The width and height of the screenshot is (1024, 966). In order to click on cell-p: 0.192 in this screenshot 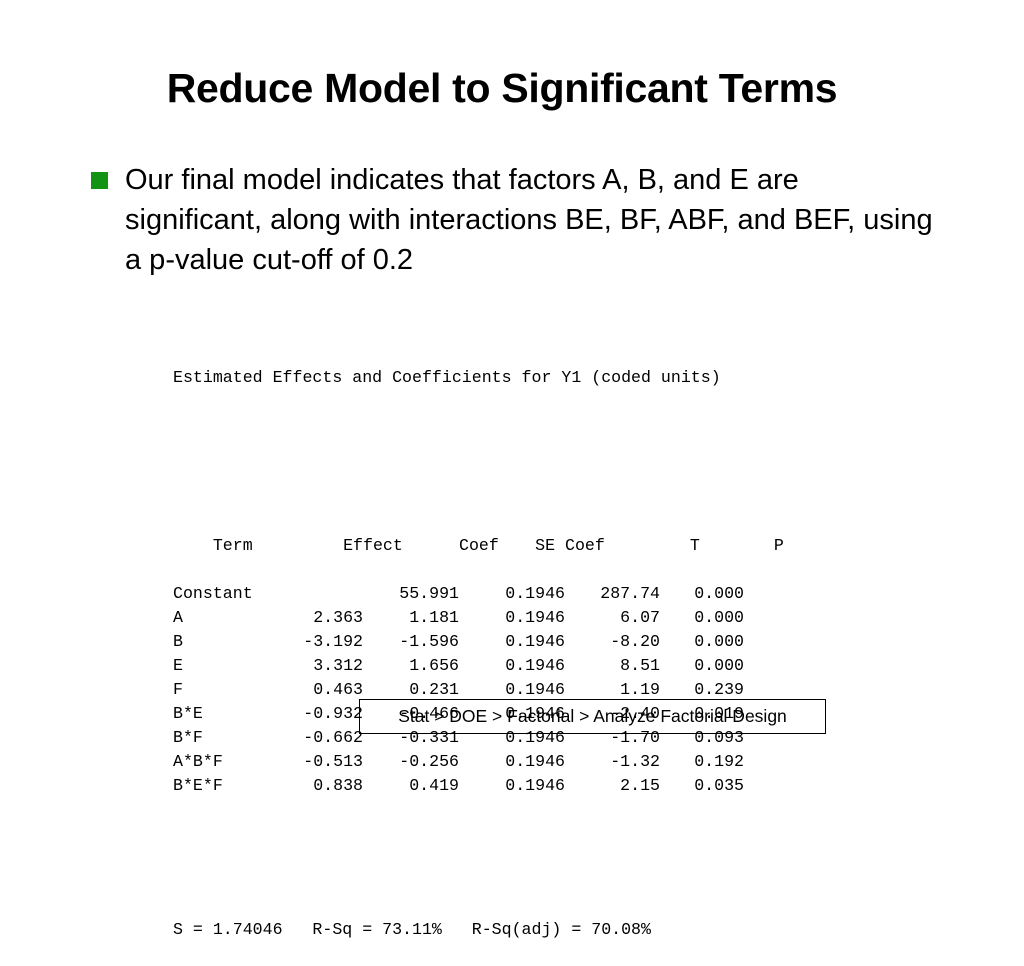, I will do `click(719, 761)`.